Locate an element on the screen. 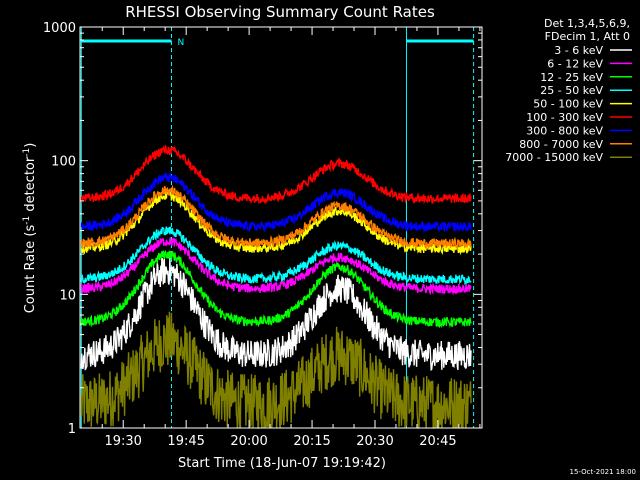  chart-title: RHESSI Observing Summary Count Rates is located at coordinates (280, 12).